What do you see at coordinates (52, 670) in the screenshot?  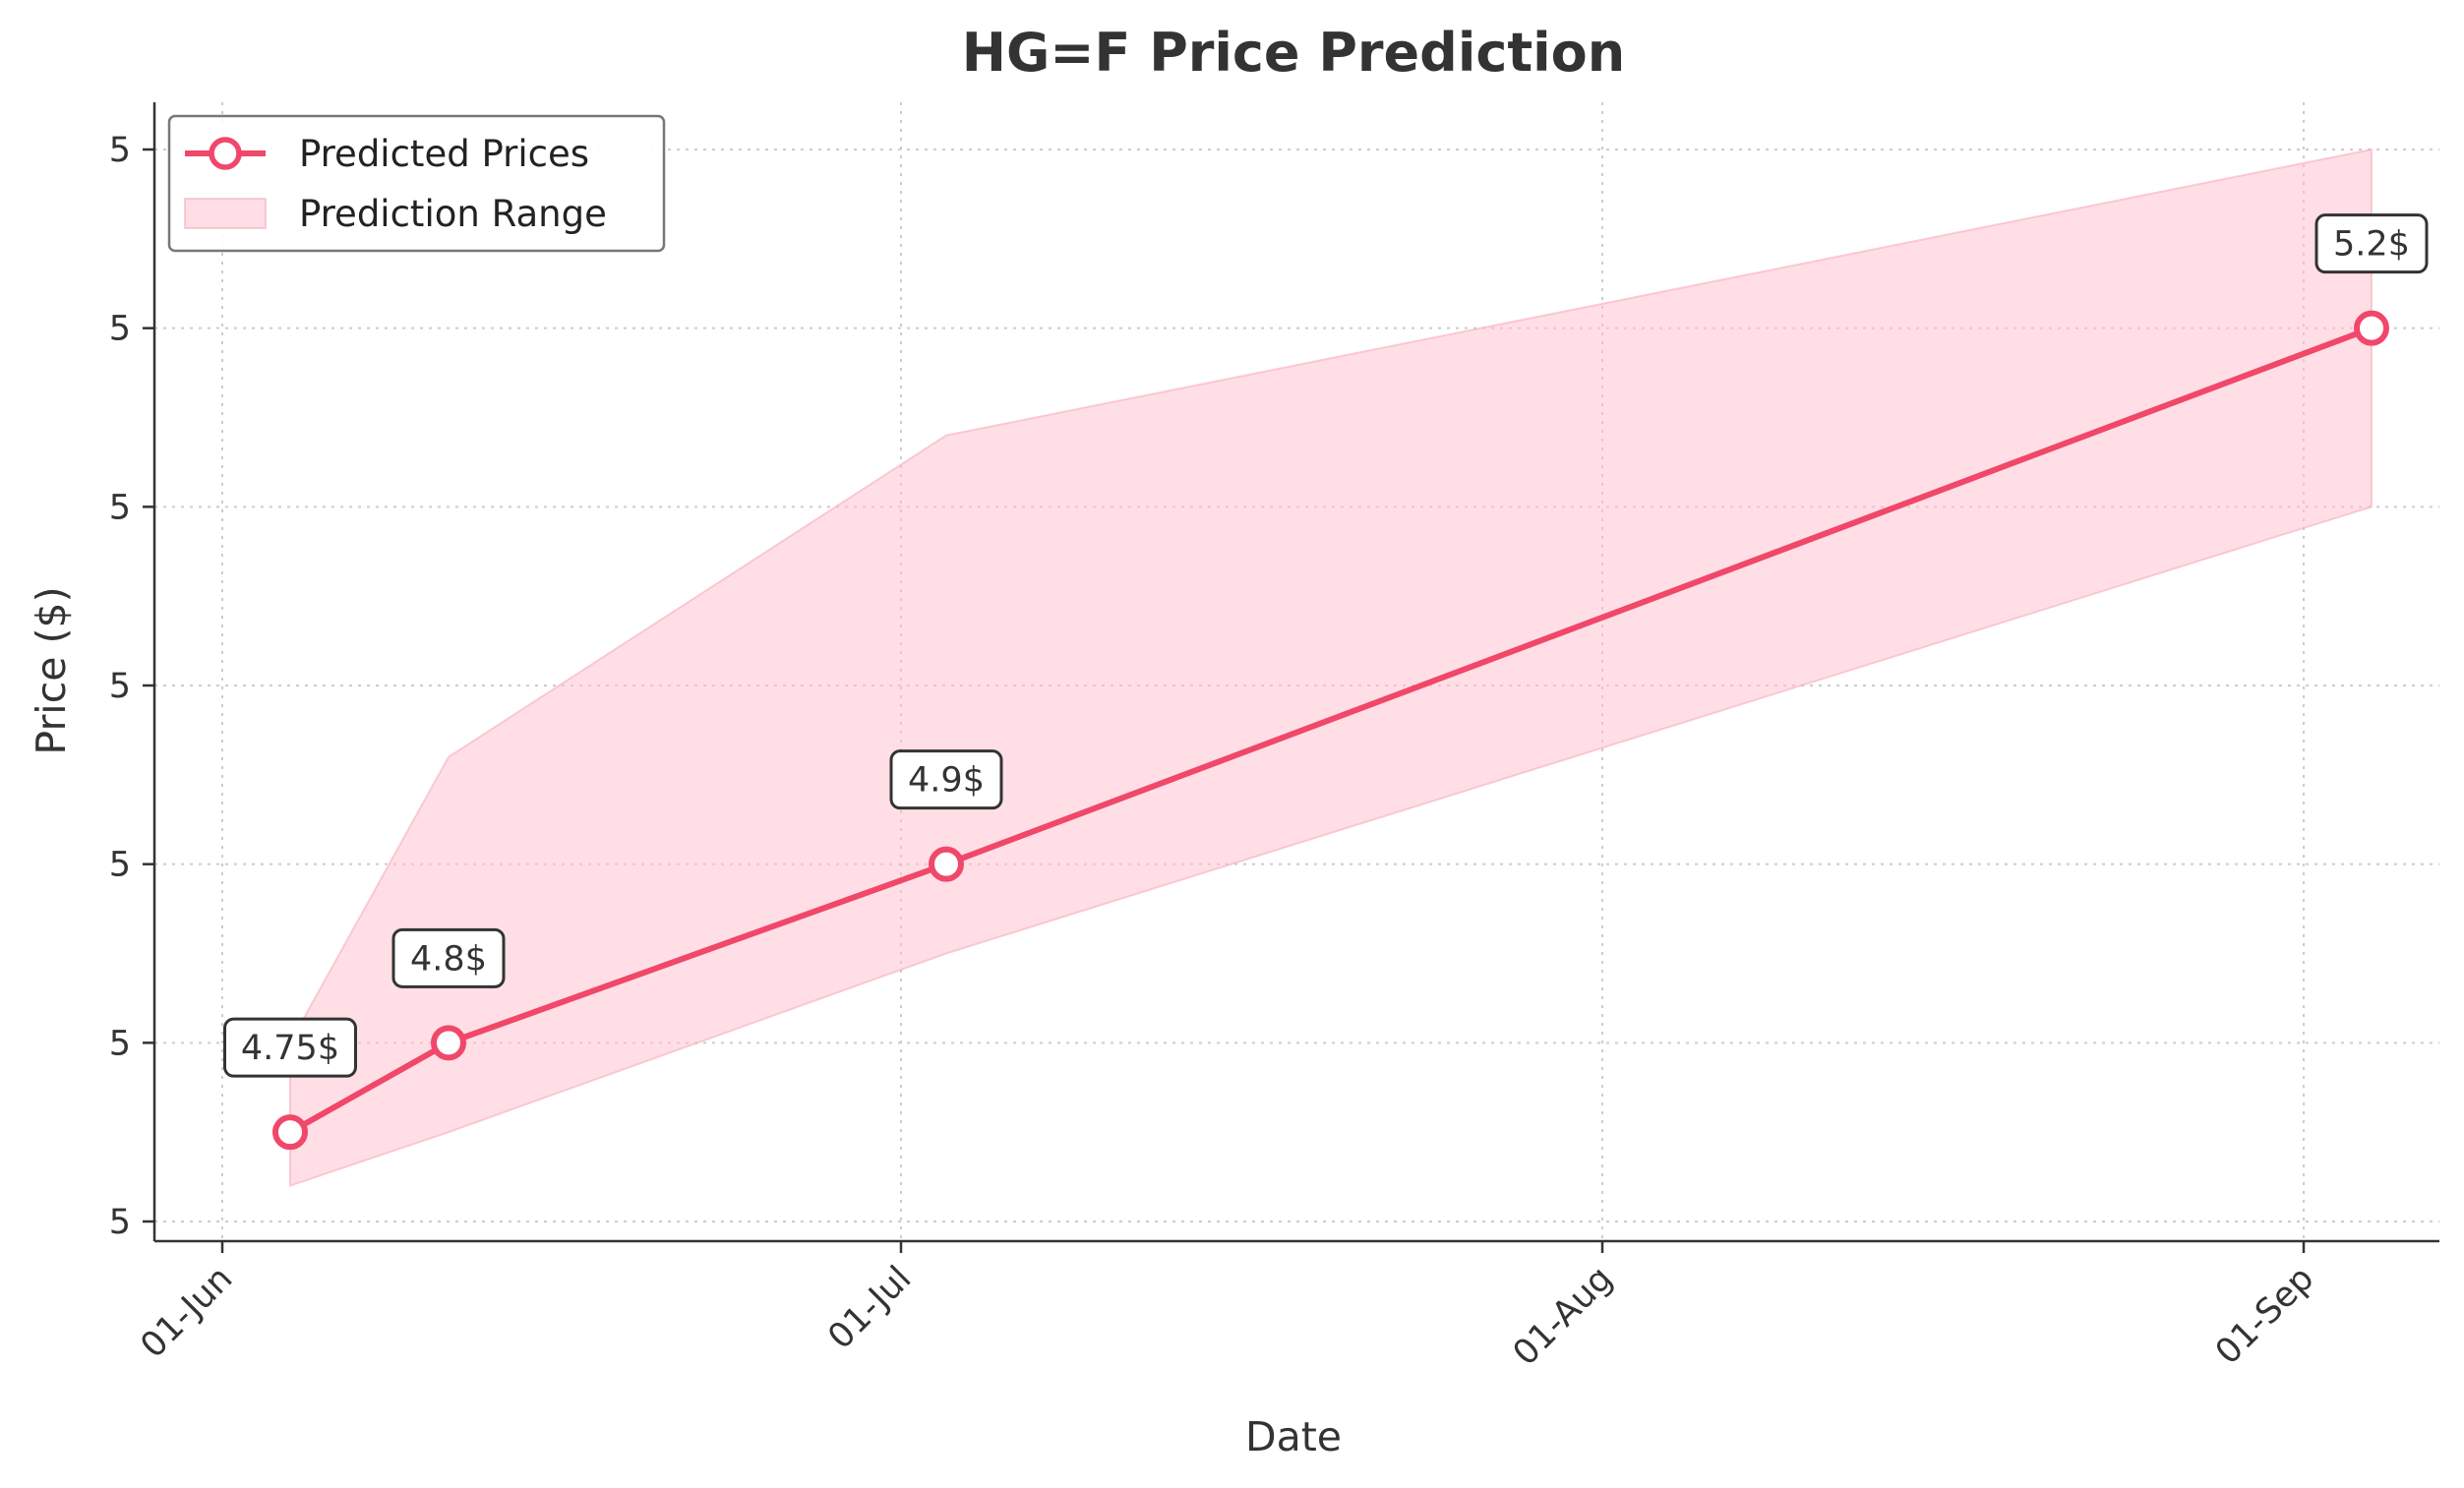 I see `y-axis-label: Price ($)` at bounding box center [52, 670].